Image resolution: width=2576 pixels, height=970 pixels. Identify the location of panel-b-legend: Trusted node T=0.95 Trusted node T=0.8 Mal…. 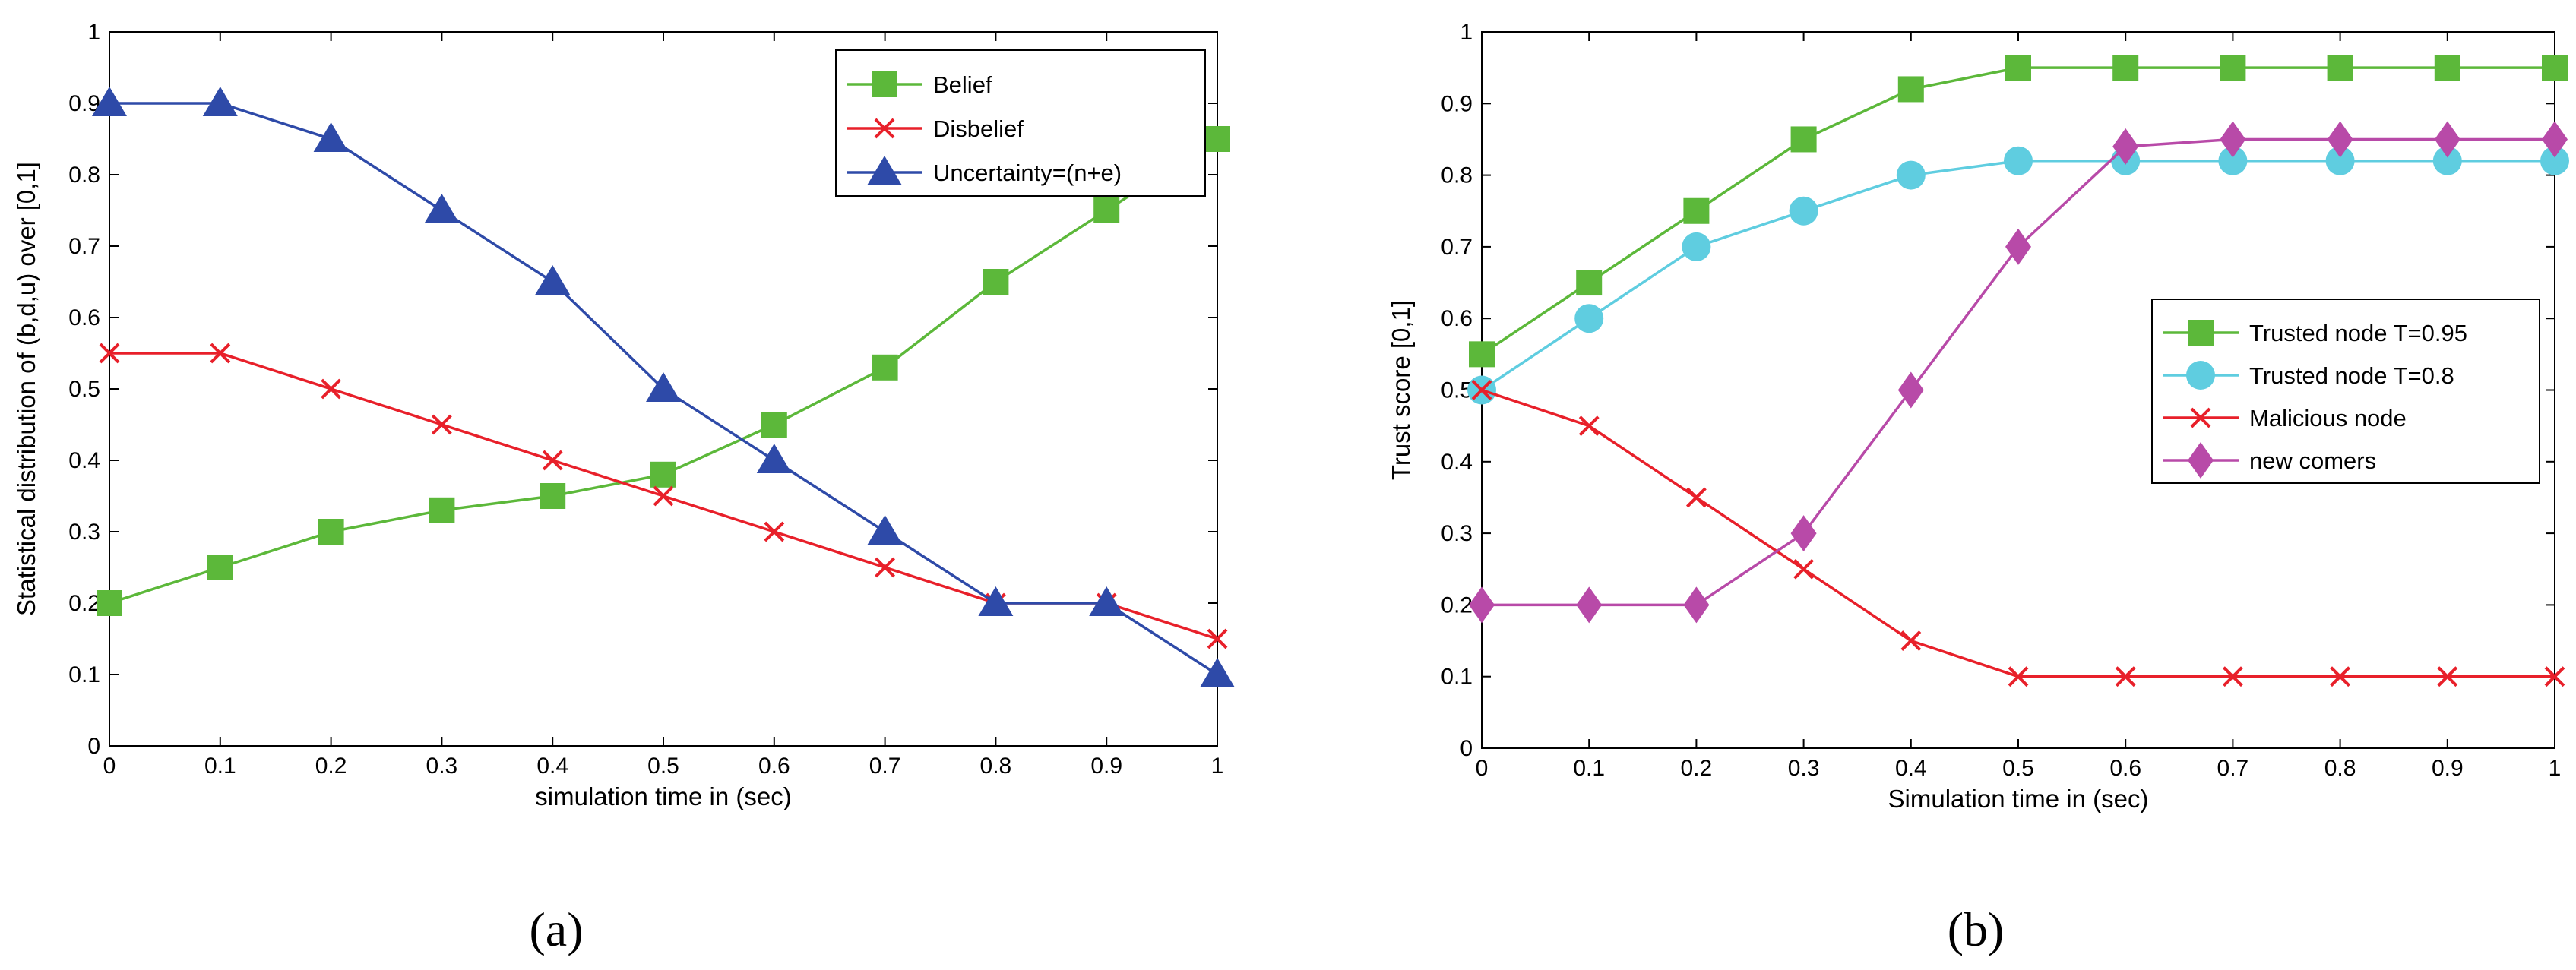
(2345, 391).